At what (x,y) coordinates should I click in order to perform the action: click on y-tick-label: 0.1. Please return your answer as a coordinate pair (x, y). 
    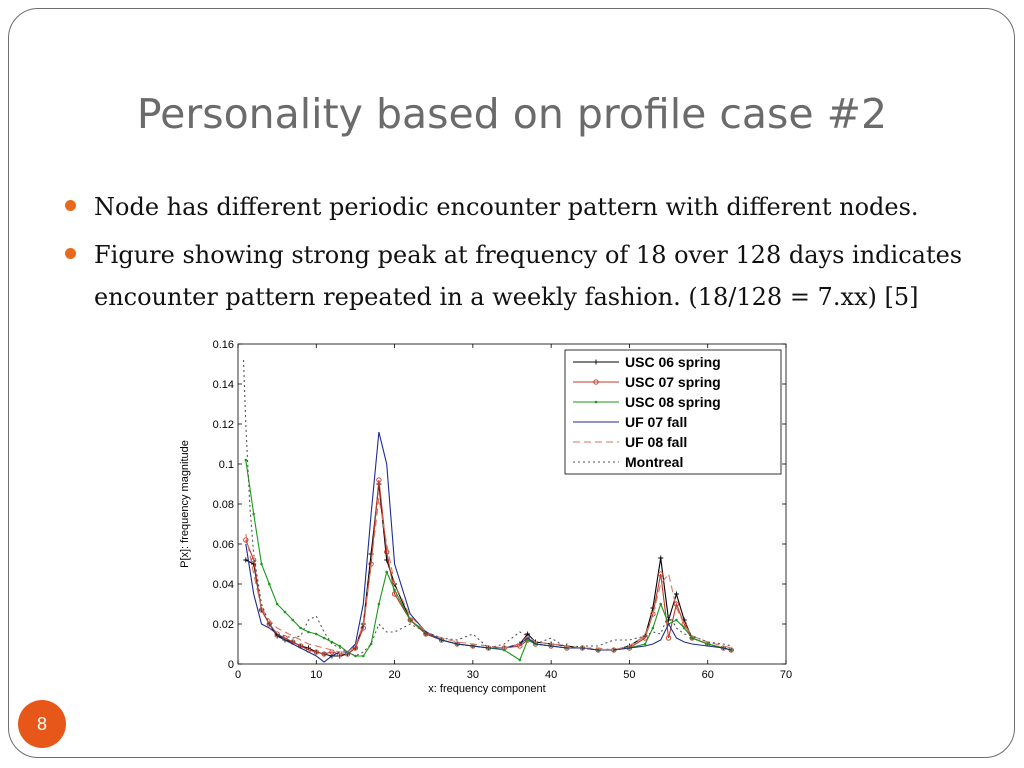
    Looking at the image, I should click on (226, 465).